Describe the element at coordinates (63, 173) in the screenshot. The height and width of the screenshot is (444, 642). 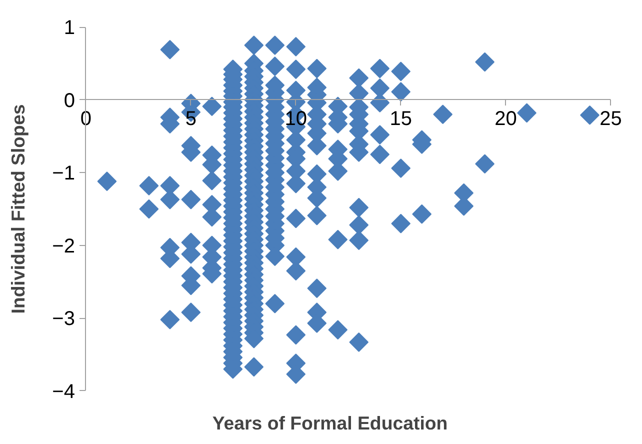
I see `y-tick-label: −1` at that location.